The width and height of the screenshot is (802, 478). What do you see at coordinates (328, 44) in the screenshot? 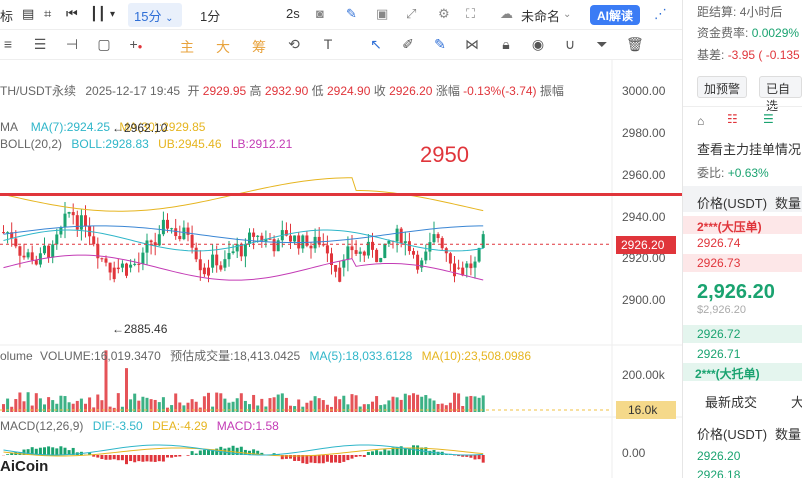
I see `text-icon: T` at bounding box center [328, 44].